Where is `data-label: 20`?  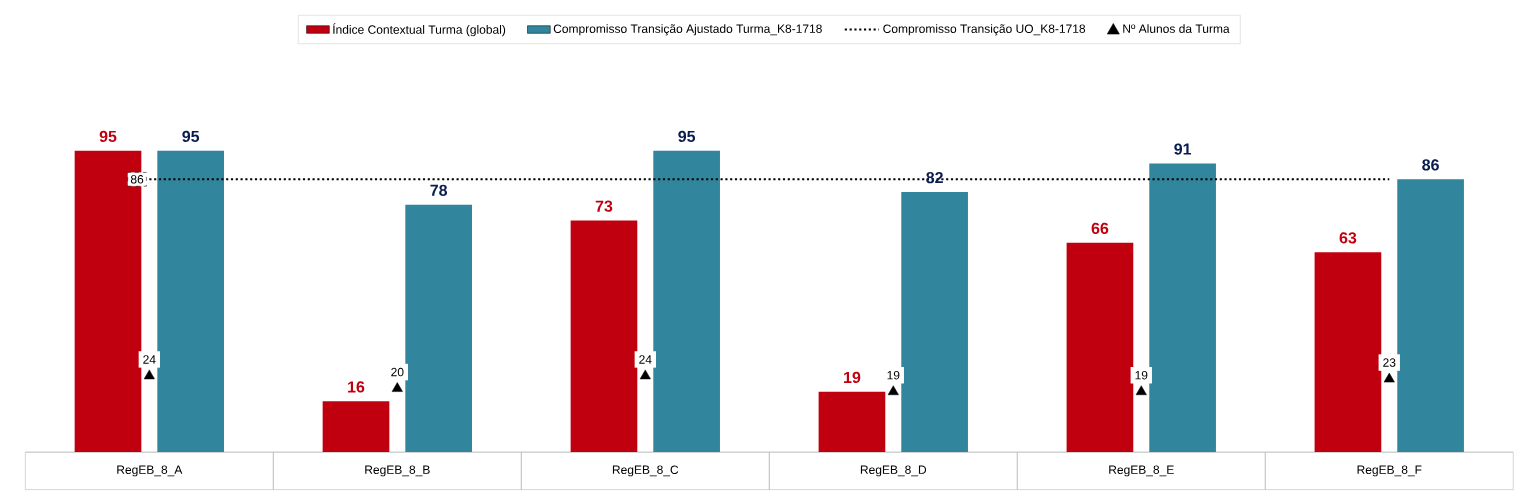
data-label: 20 is located at coordinates (397, 372).